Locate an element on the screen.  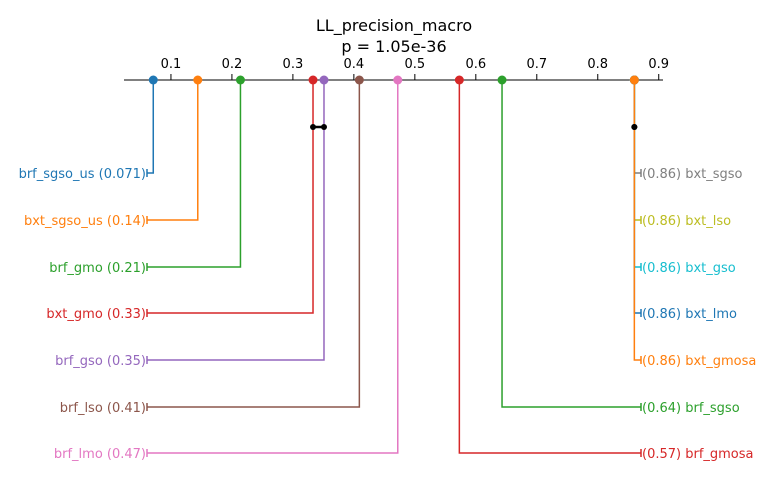
axis-ticks: 0.1 0.2 0.3 0.4 0.5 0.6 0.7 0.8 0.9 is located at coordinates (415, 68).